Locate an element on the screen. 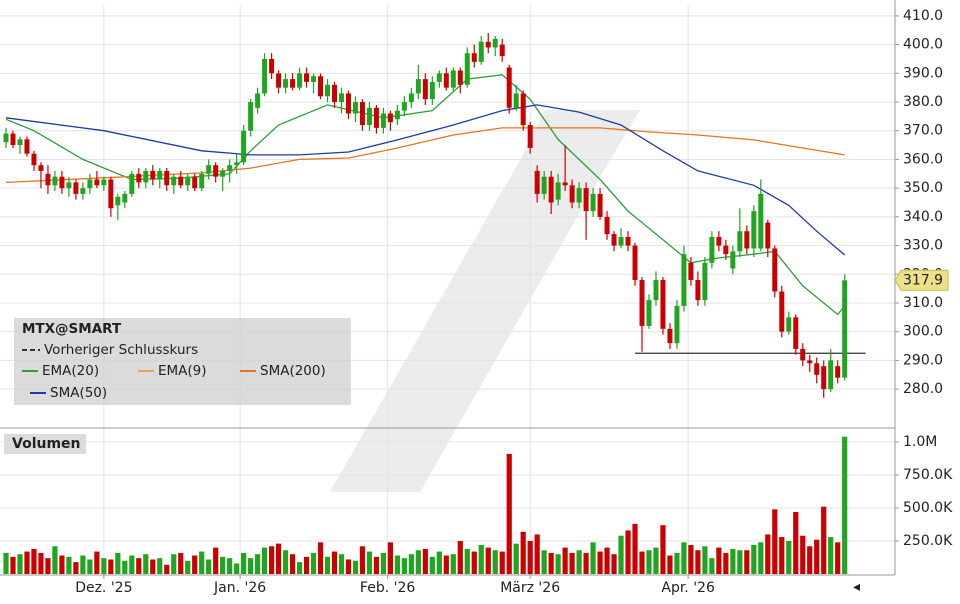  legend-box is located at coordinates (182, 361).